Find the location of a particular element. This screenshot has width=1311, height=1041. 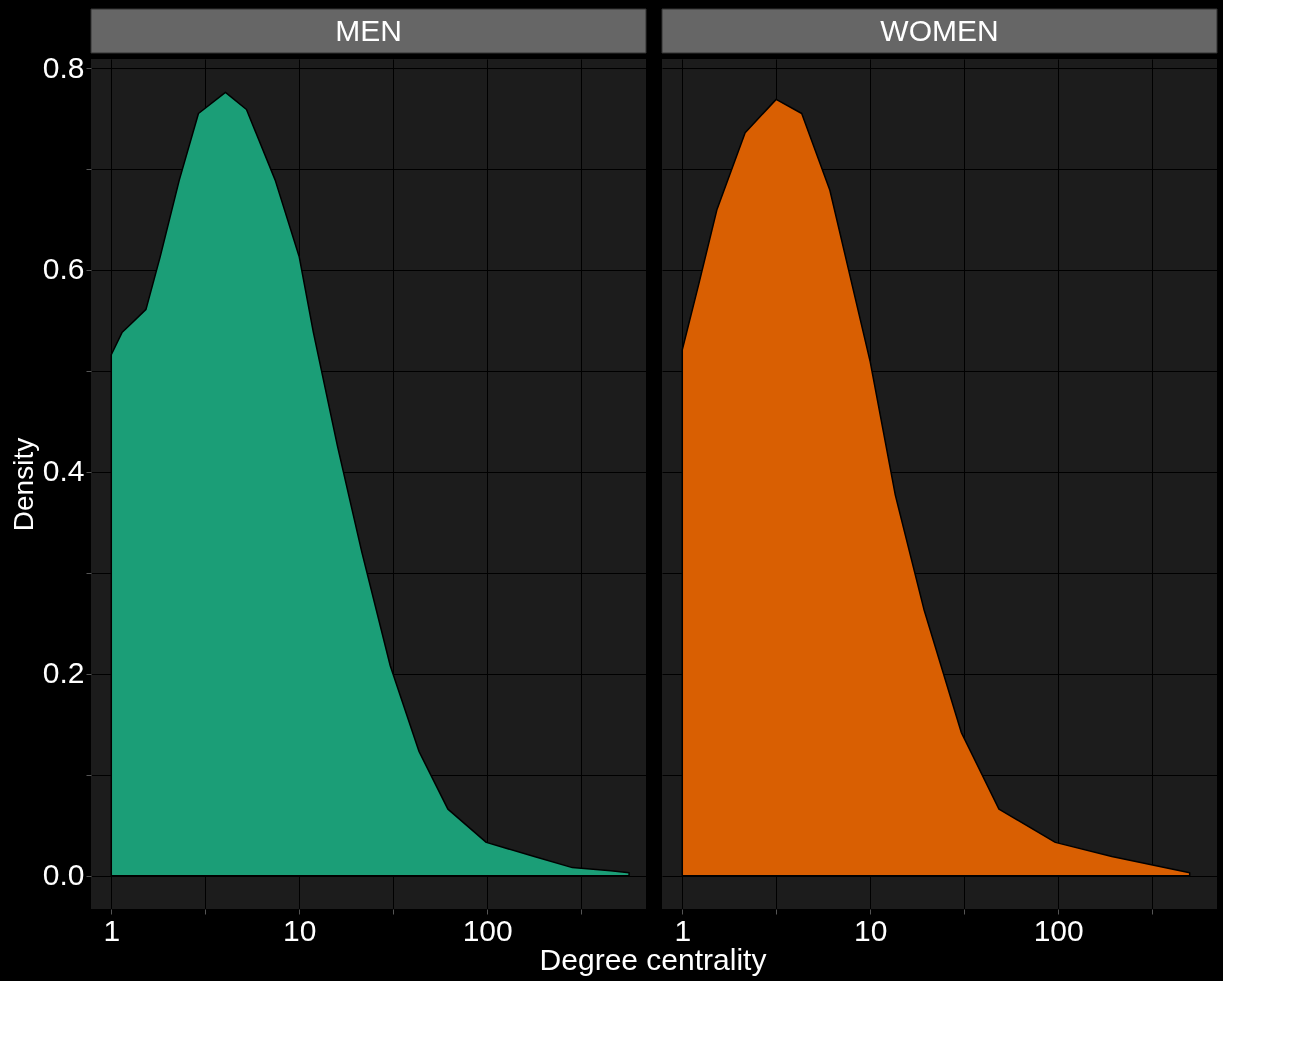

y-tick-label: 0.6 is located at coordinates (63, 269).